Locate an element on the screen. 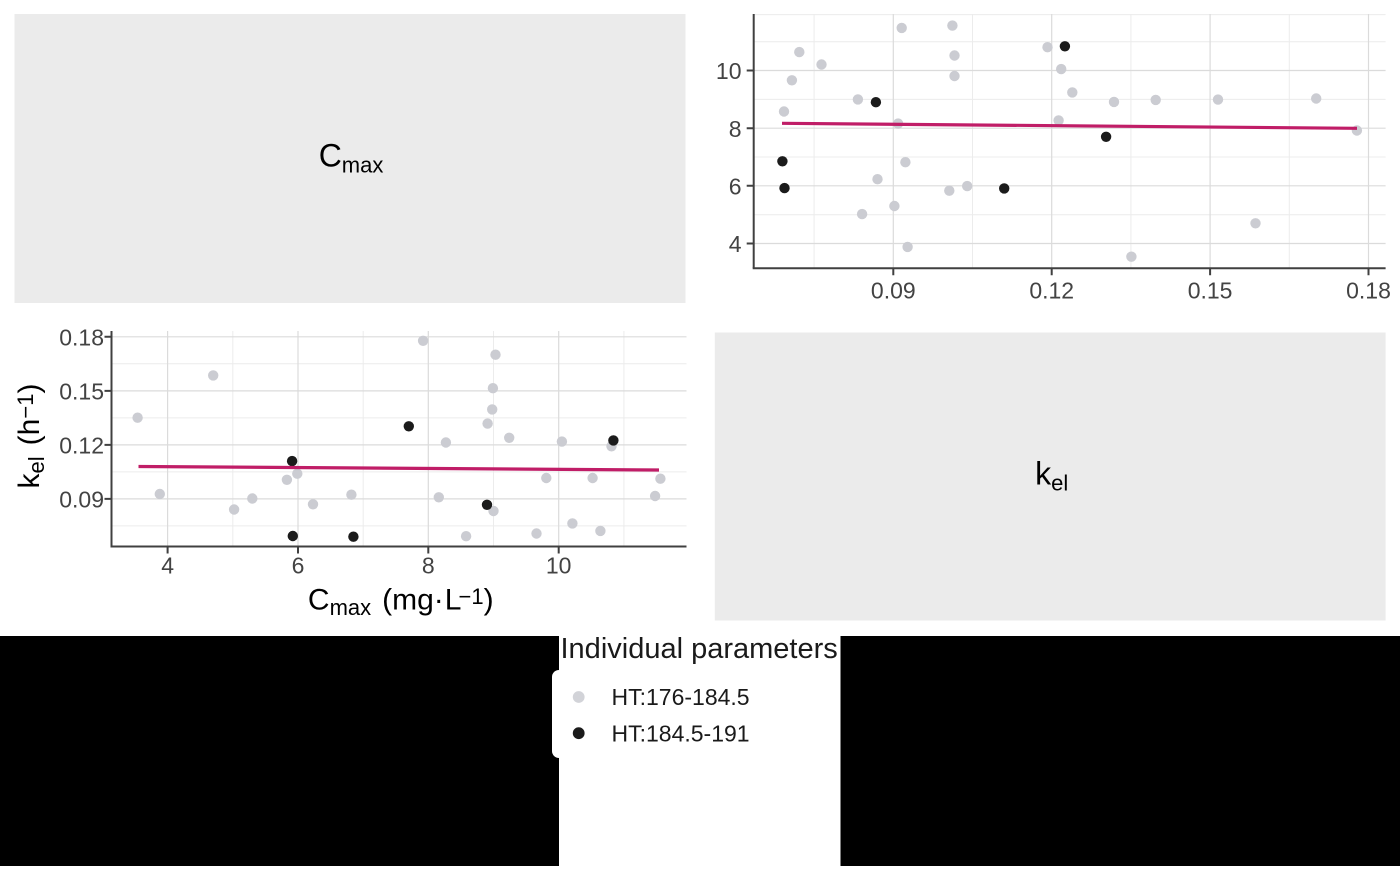 This screenshot has height=871, width=1400. svg-text: Cmax is located at coordinates (351, 157).